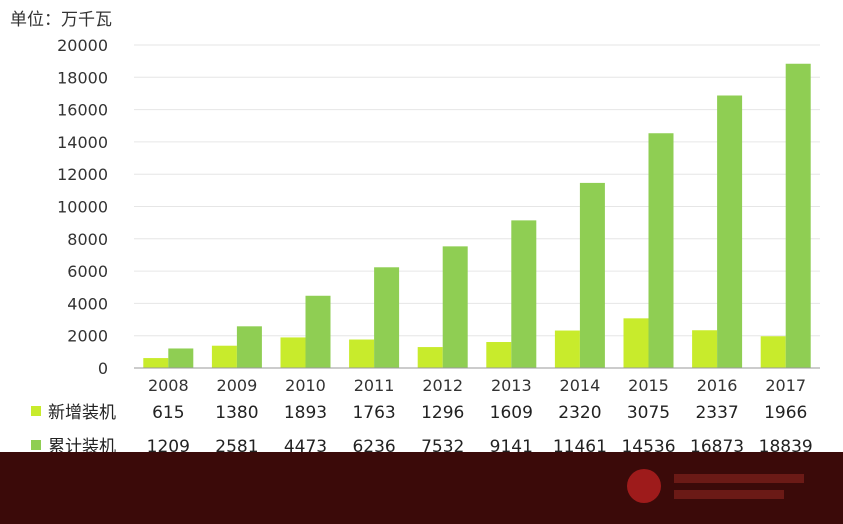 Image resolution: width=843 pixels, height=524 pixels. Describe the element at coordinates (511, 413) in the screenshot. I see `table-cell: 1609` at that location.